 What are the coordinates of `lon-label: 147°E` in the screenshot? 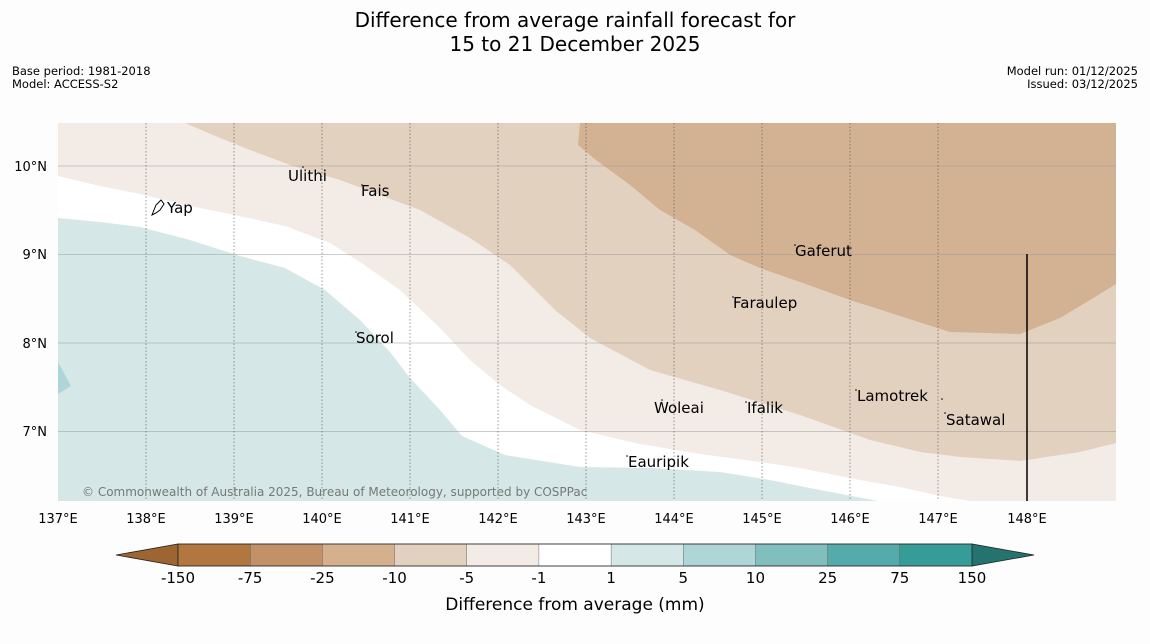 It's located at (938, 519).